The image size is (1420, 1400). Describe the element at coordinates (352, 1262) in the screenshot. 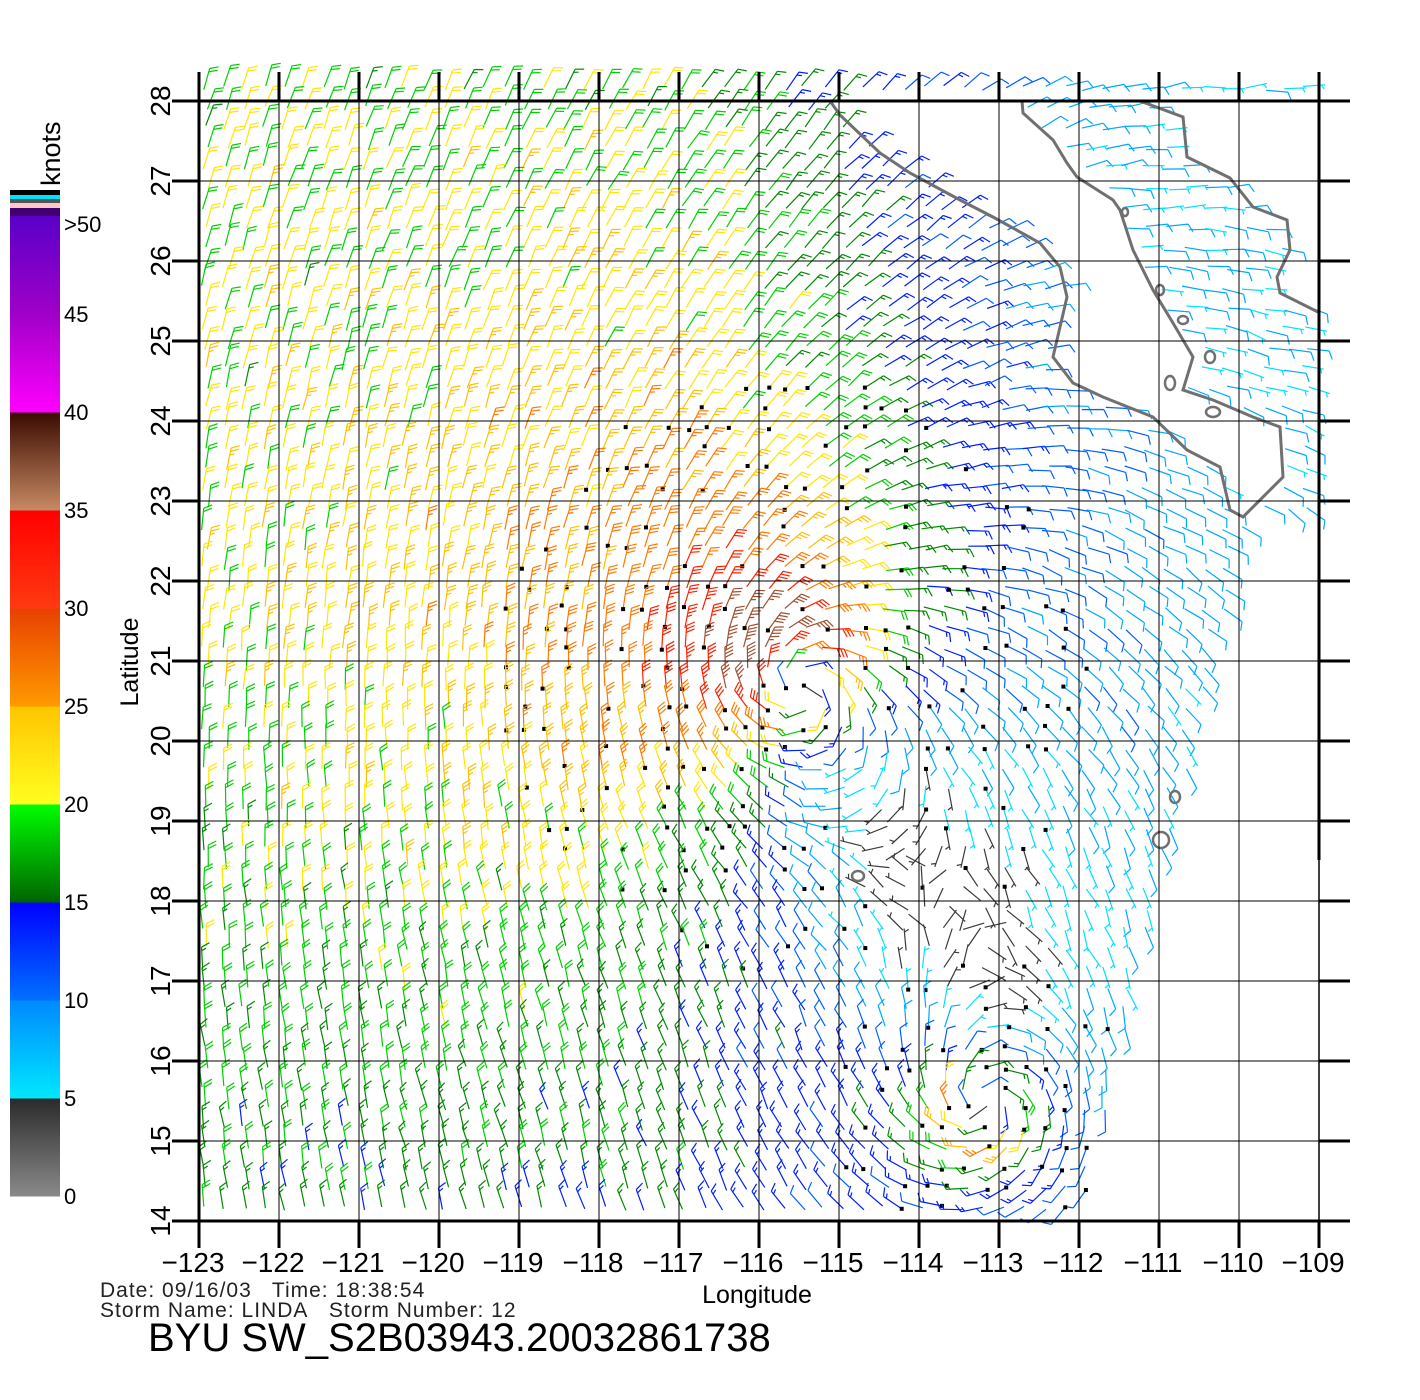

I see `x-tick-label: −121` at that location.